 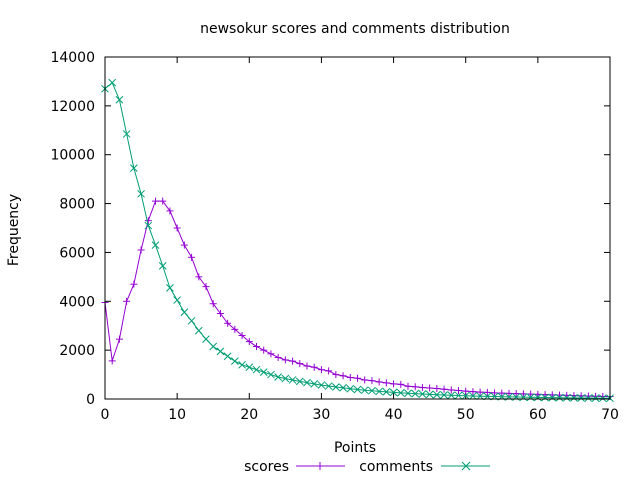 What do you see at coordinates (77, 253) in the screenshot?
I see `y-tick-label: 6000` at bounding box center [77, 253].